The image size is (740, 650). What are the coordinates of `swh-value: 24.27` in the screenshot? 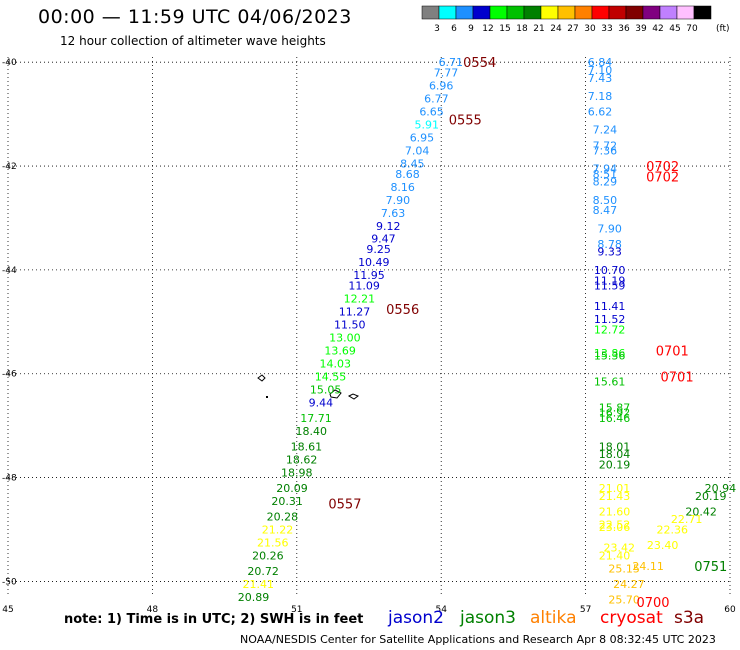 It's located at (629, 584).